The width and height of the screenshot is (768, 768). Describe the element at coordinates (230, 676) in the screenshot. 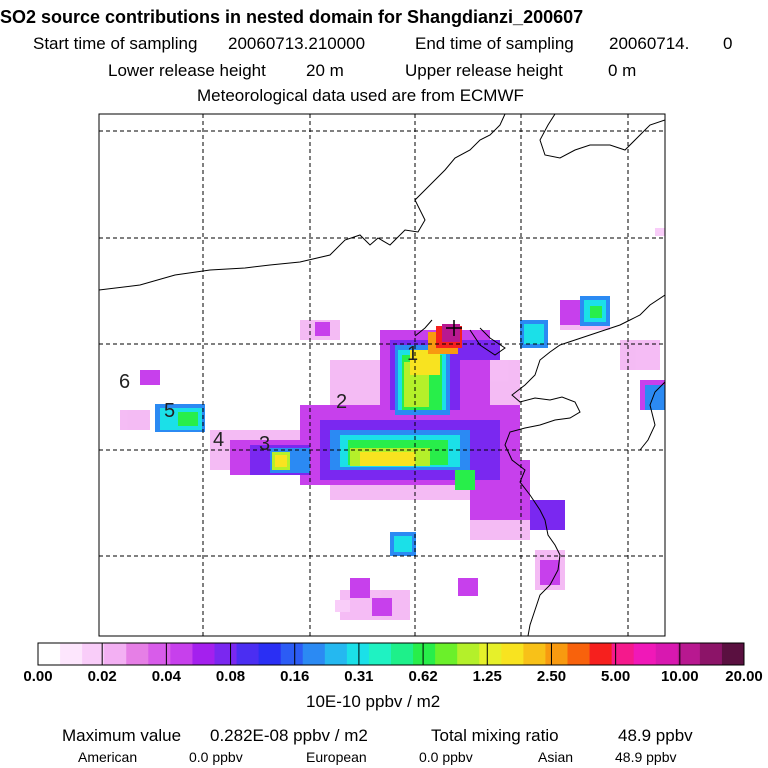

I see `colorbar-tick-label: 0.08` at that location.